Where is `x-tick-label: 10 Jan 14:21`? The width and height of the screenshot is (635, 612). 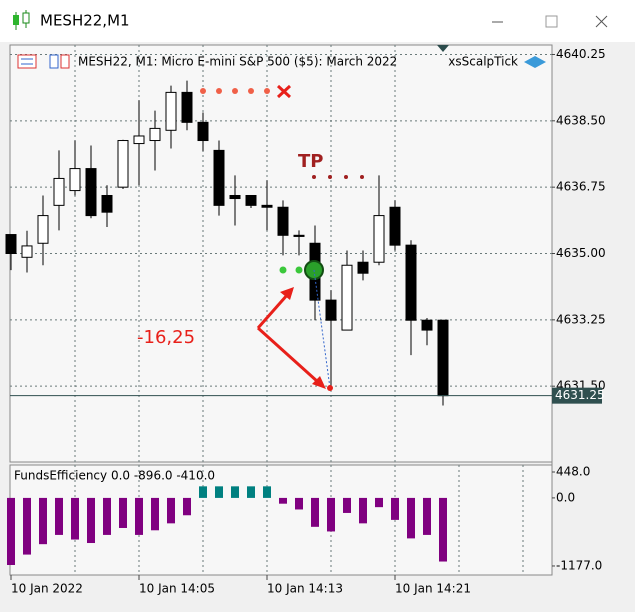
x-tick-label: 10 Jan 14:21 is located at coordinates (433, 589).